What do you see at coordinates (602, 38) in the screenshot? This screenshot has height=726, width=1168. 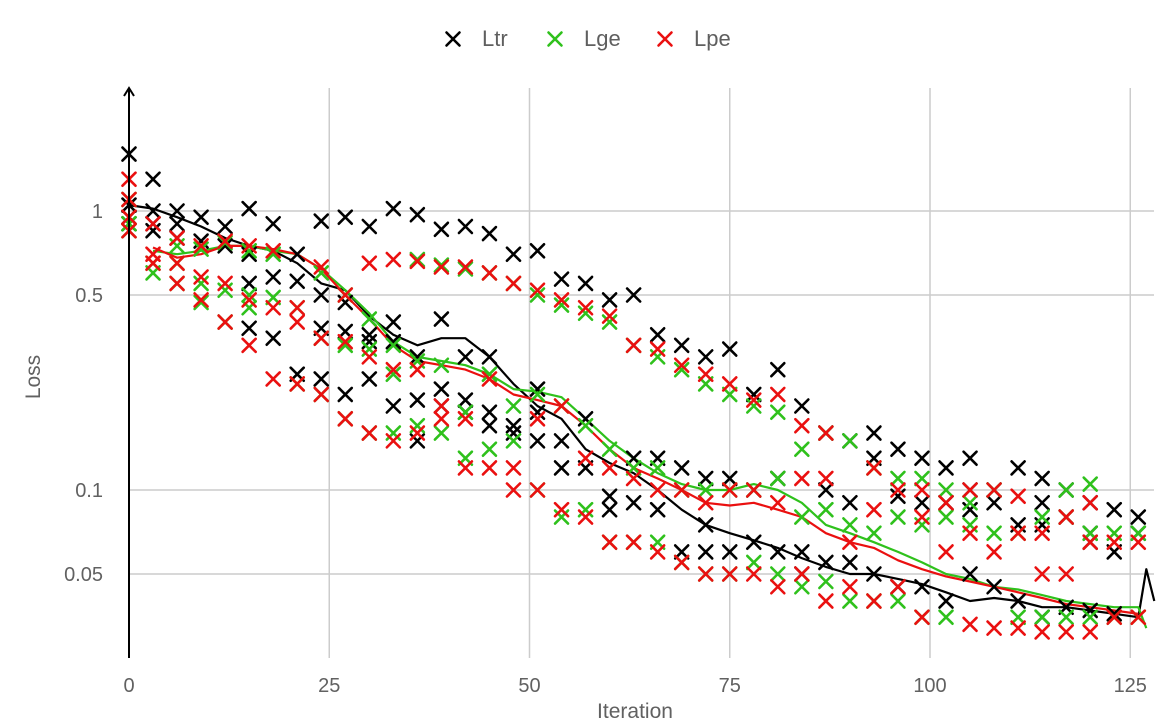 I see `legend-label-lge: Lge` at bounding box center [602, 38].